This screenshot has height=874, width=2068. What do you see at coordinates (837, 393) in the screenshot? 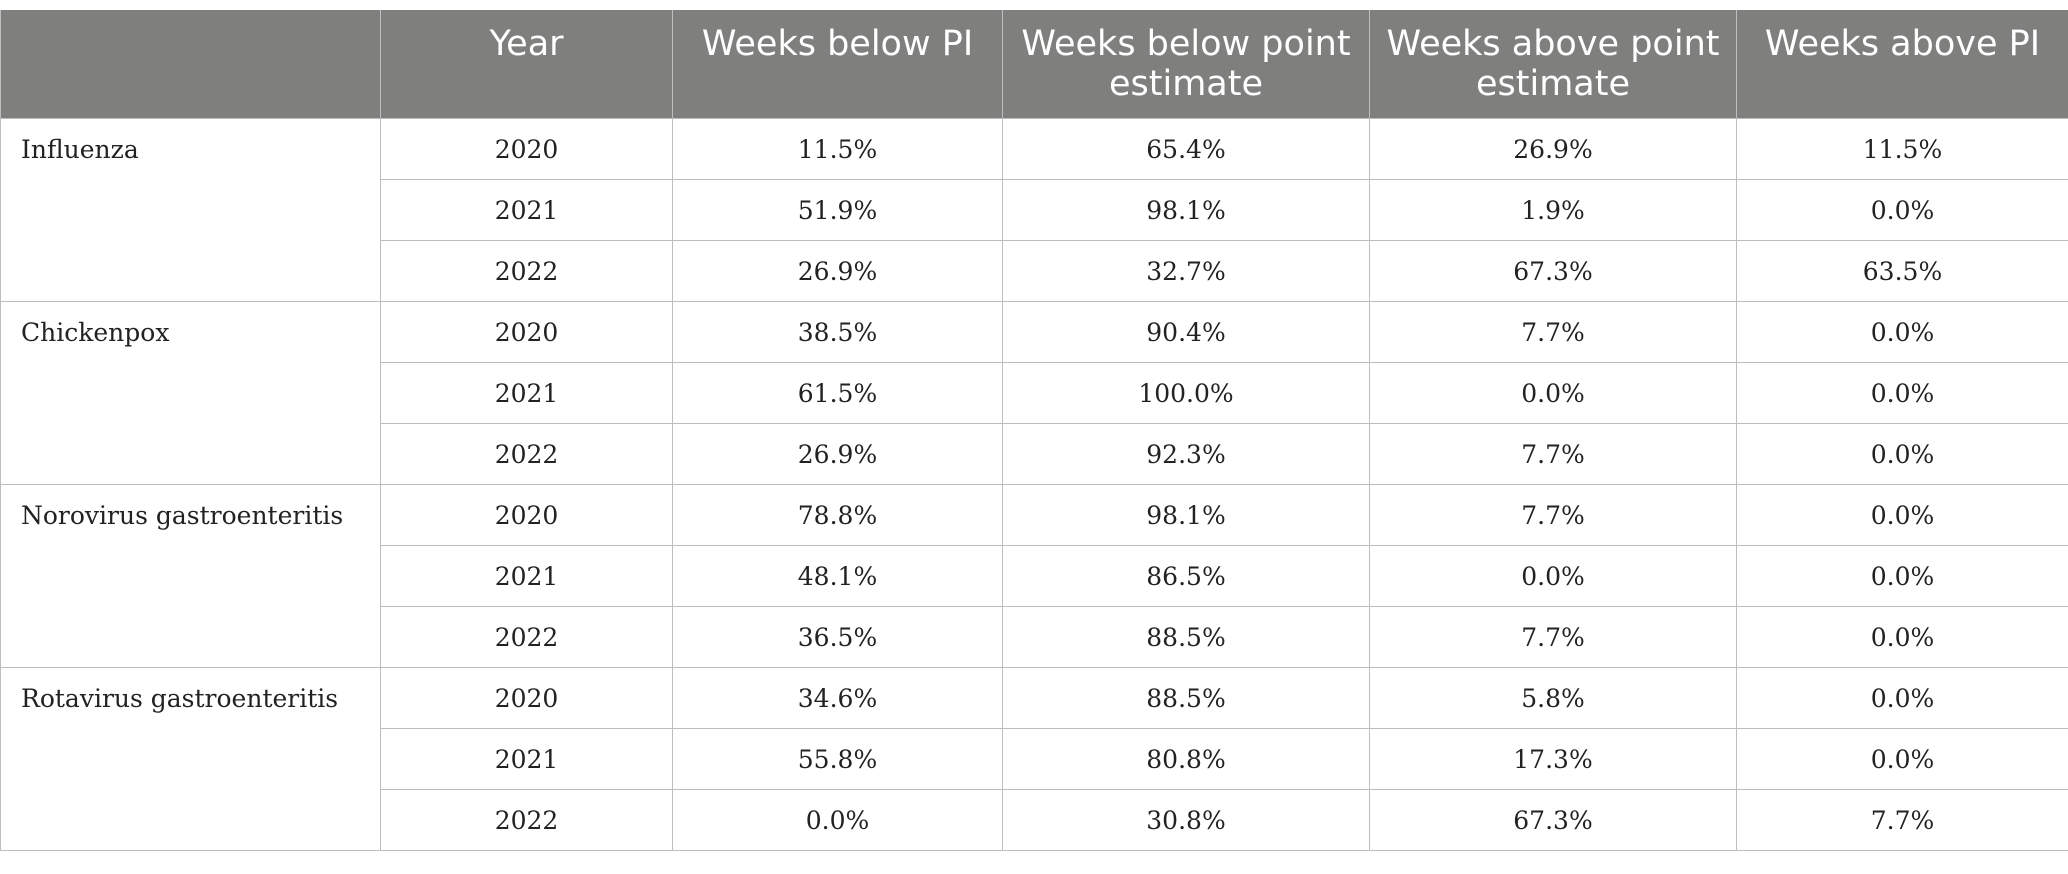
I see `cell-weeks-below-pi: 61.5%` at bounding box center [837, 393].